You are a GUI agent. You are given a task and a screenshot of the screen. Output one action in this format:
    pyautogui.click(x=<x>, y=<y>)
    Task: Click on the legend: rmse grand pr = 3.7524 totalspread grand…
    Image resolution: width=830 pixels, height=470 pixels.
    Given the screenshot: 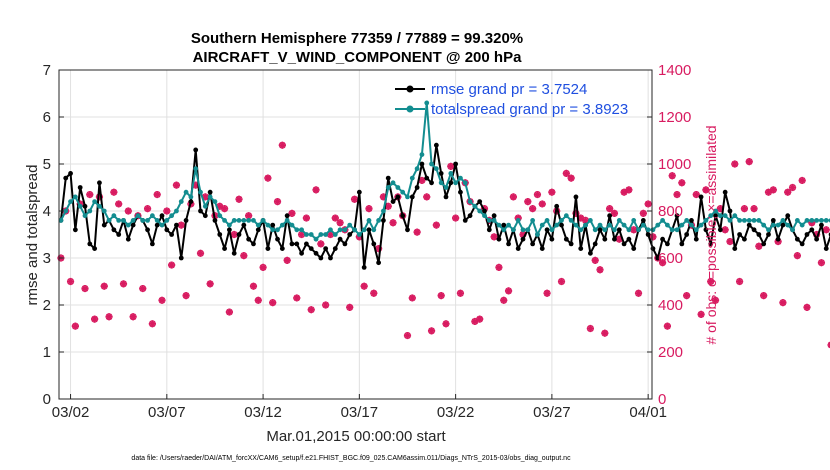 What is the action you would take?
    pyautogui.click(x=511, y=99)
    